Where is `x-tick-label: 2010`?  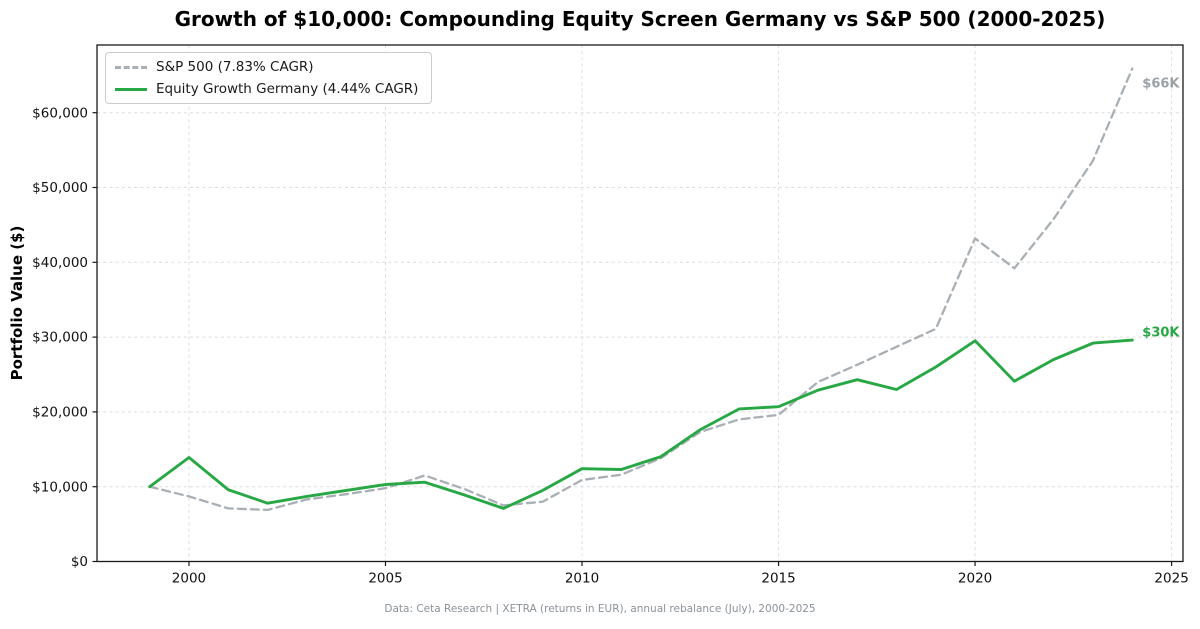 x-tick-label: 2010 is located at coordinates (582, 579).